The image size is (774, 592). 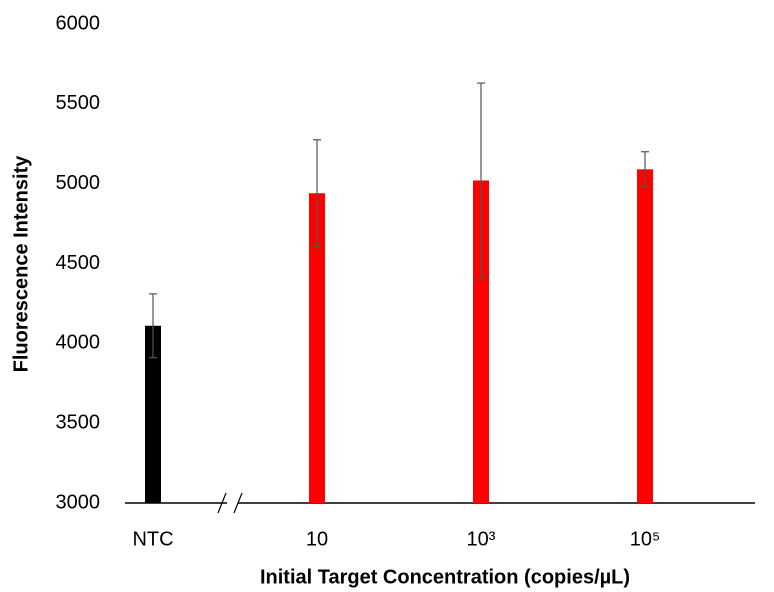 What do you see at coordinates (317, 539) in the screenshot?
I see `x-tick-label: 10` at bounding box center [317, 539].